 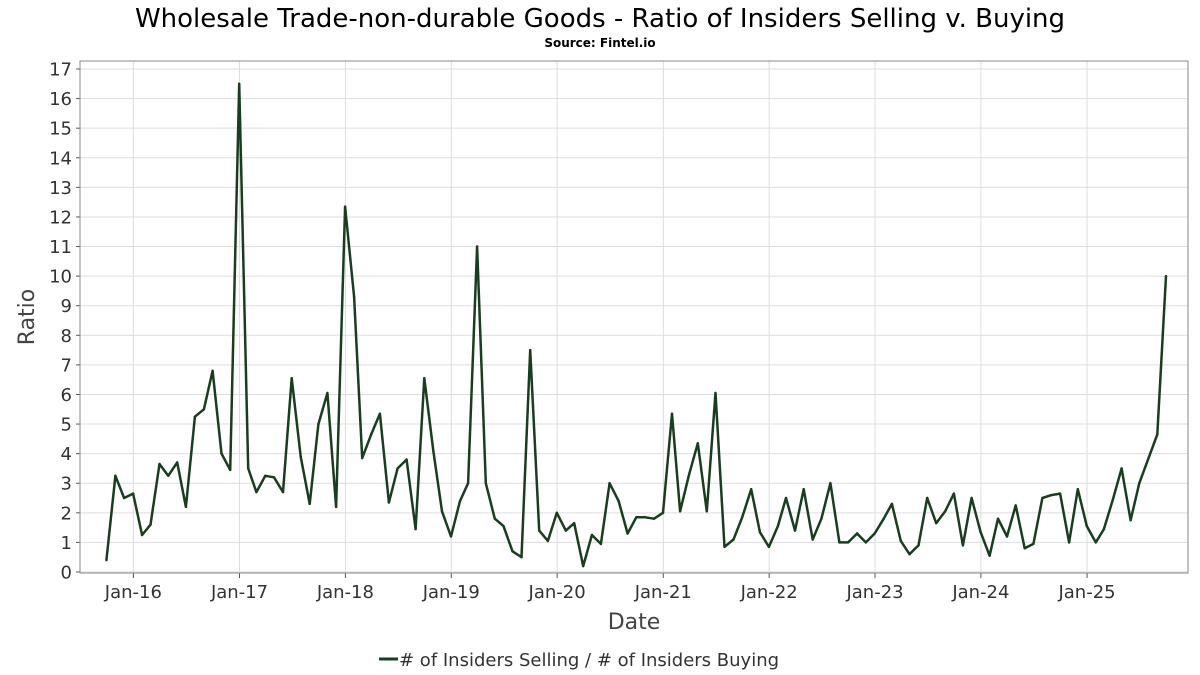 What do you see at coordinates (66, 336) in the screenshot?
I see `y-tick-label: 8` at bounding box center [66, 336].